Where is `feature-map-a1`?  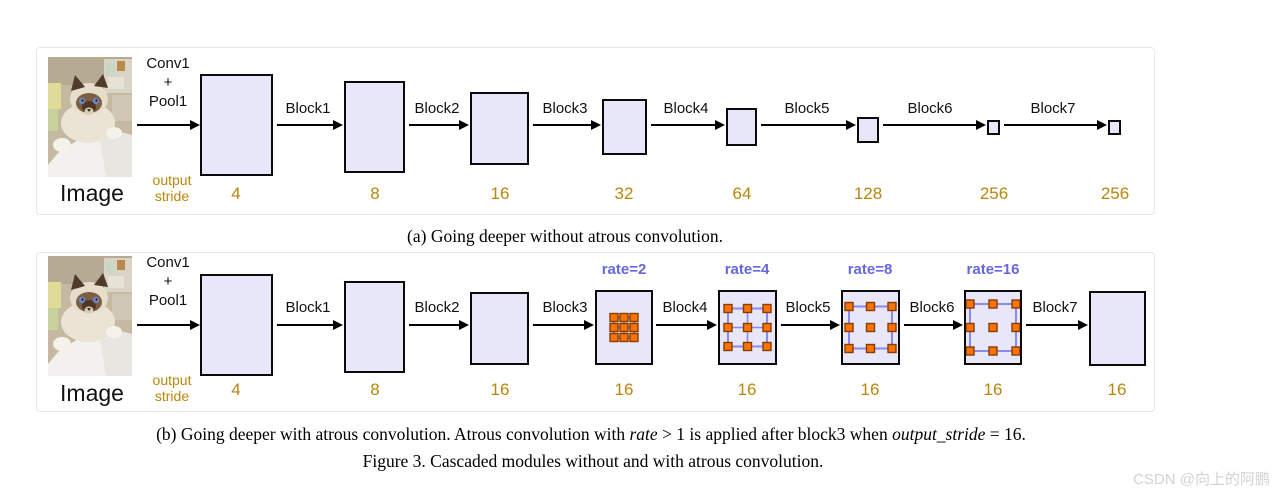 feature-map-a1 is located at coordinates (236, 125).